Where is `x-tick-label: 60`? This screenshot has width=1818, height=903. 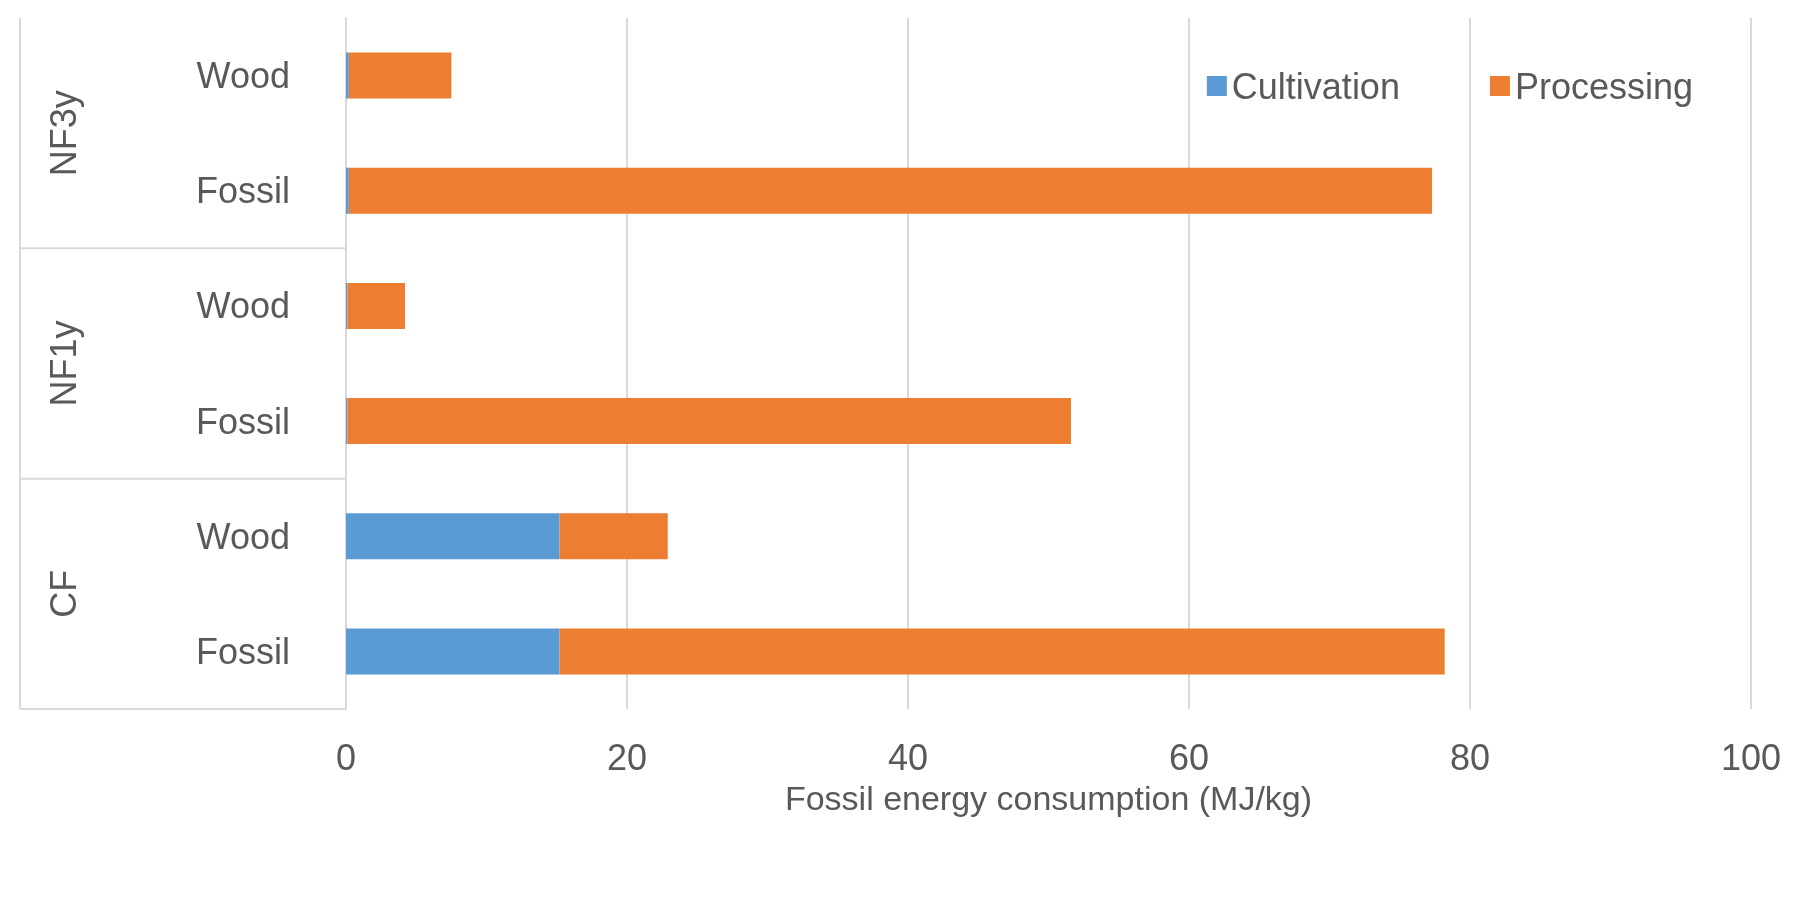
x-tick-label: 60 is located at coordinates (1189, 757).